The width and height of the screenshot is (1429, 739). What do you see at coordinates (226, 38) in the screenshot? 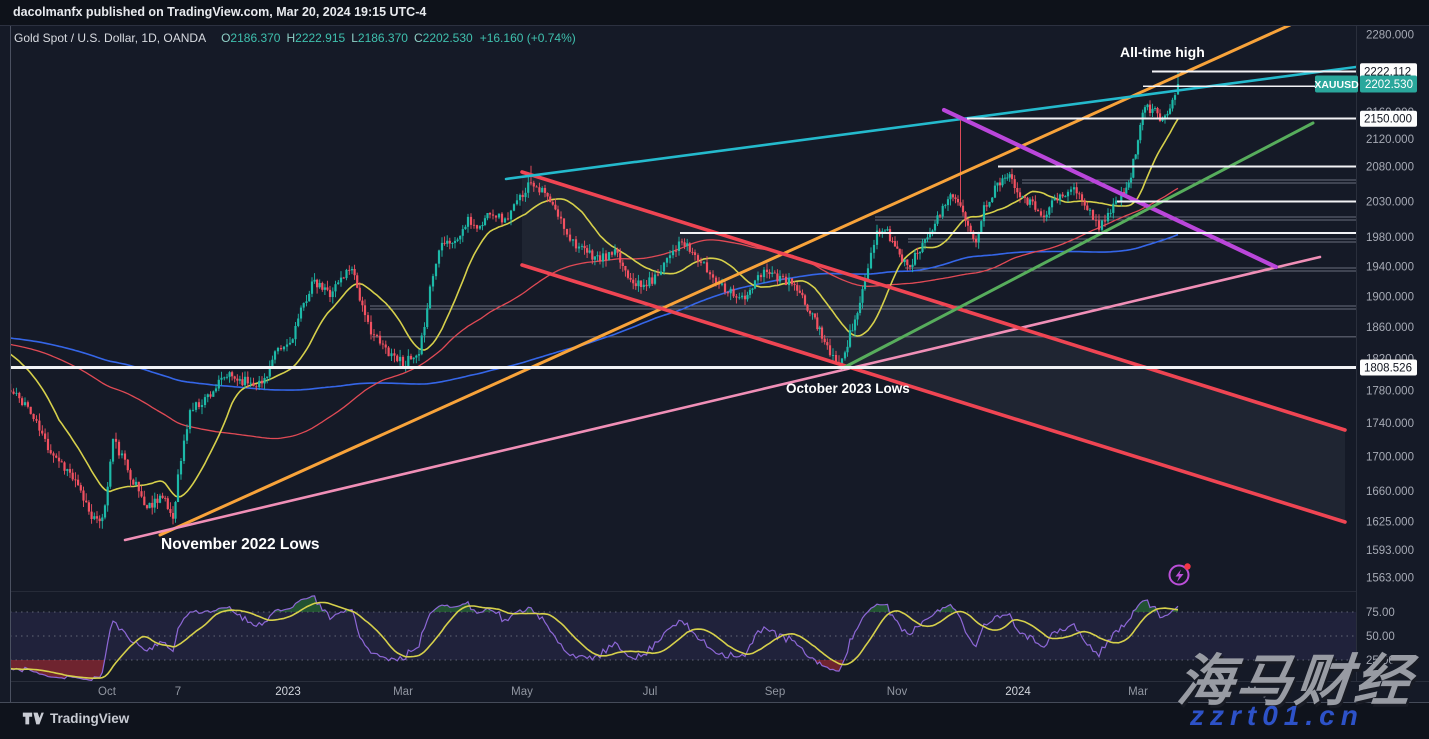
I see `open-label: O` at bounding box center [226, 38].